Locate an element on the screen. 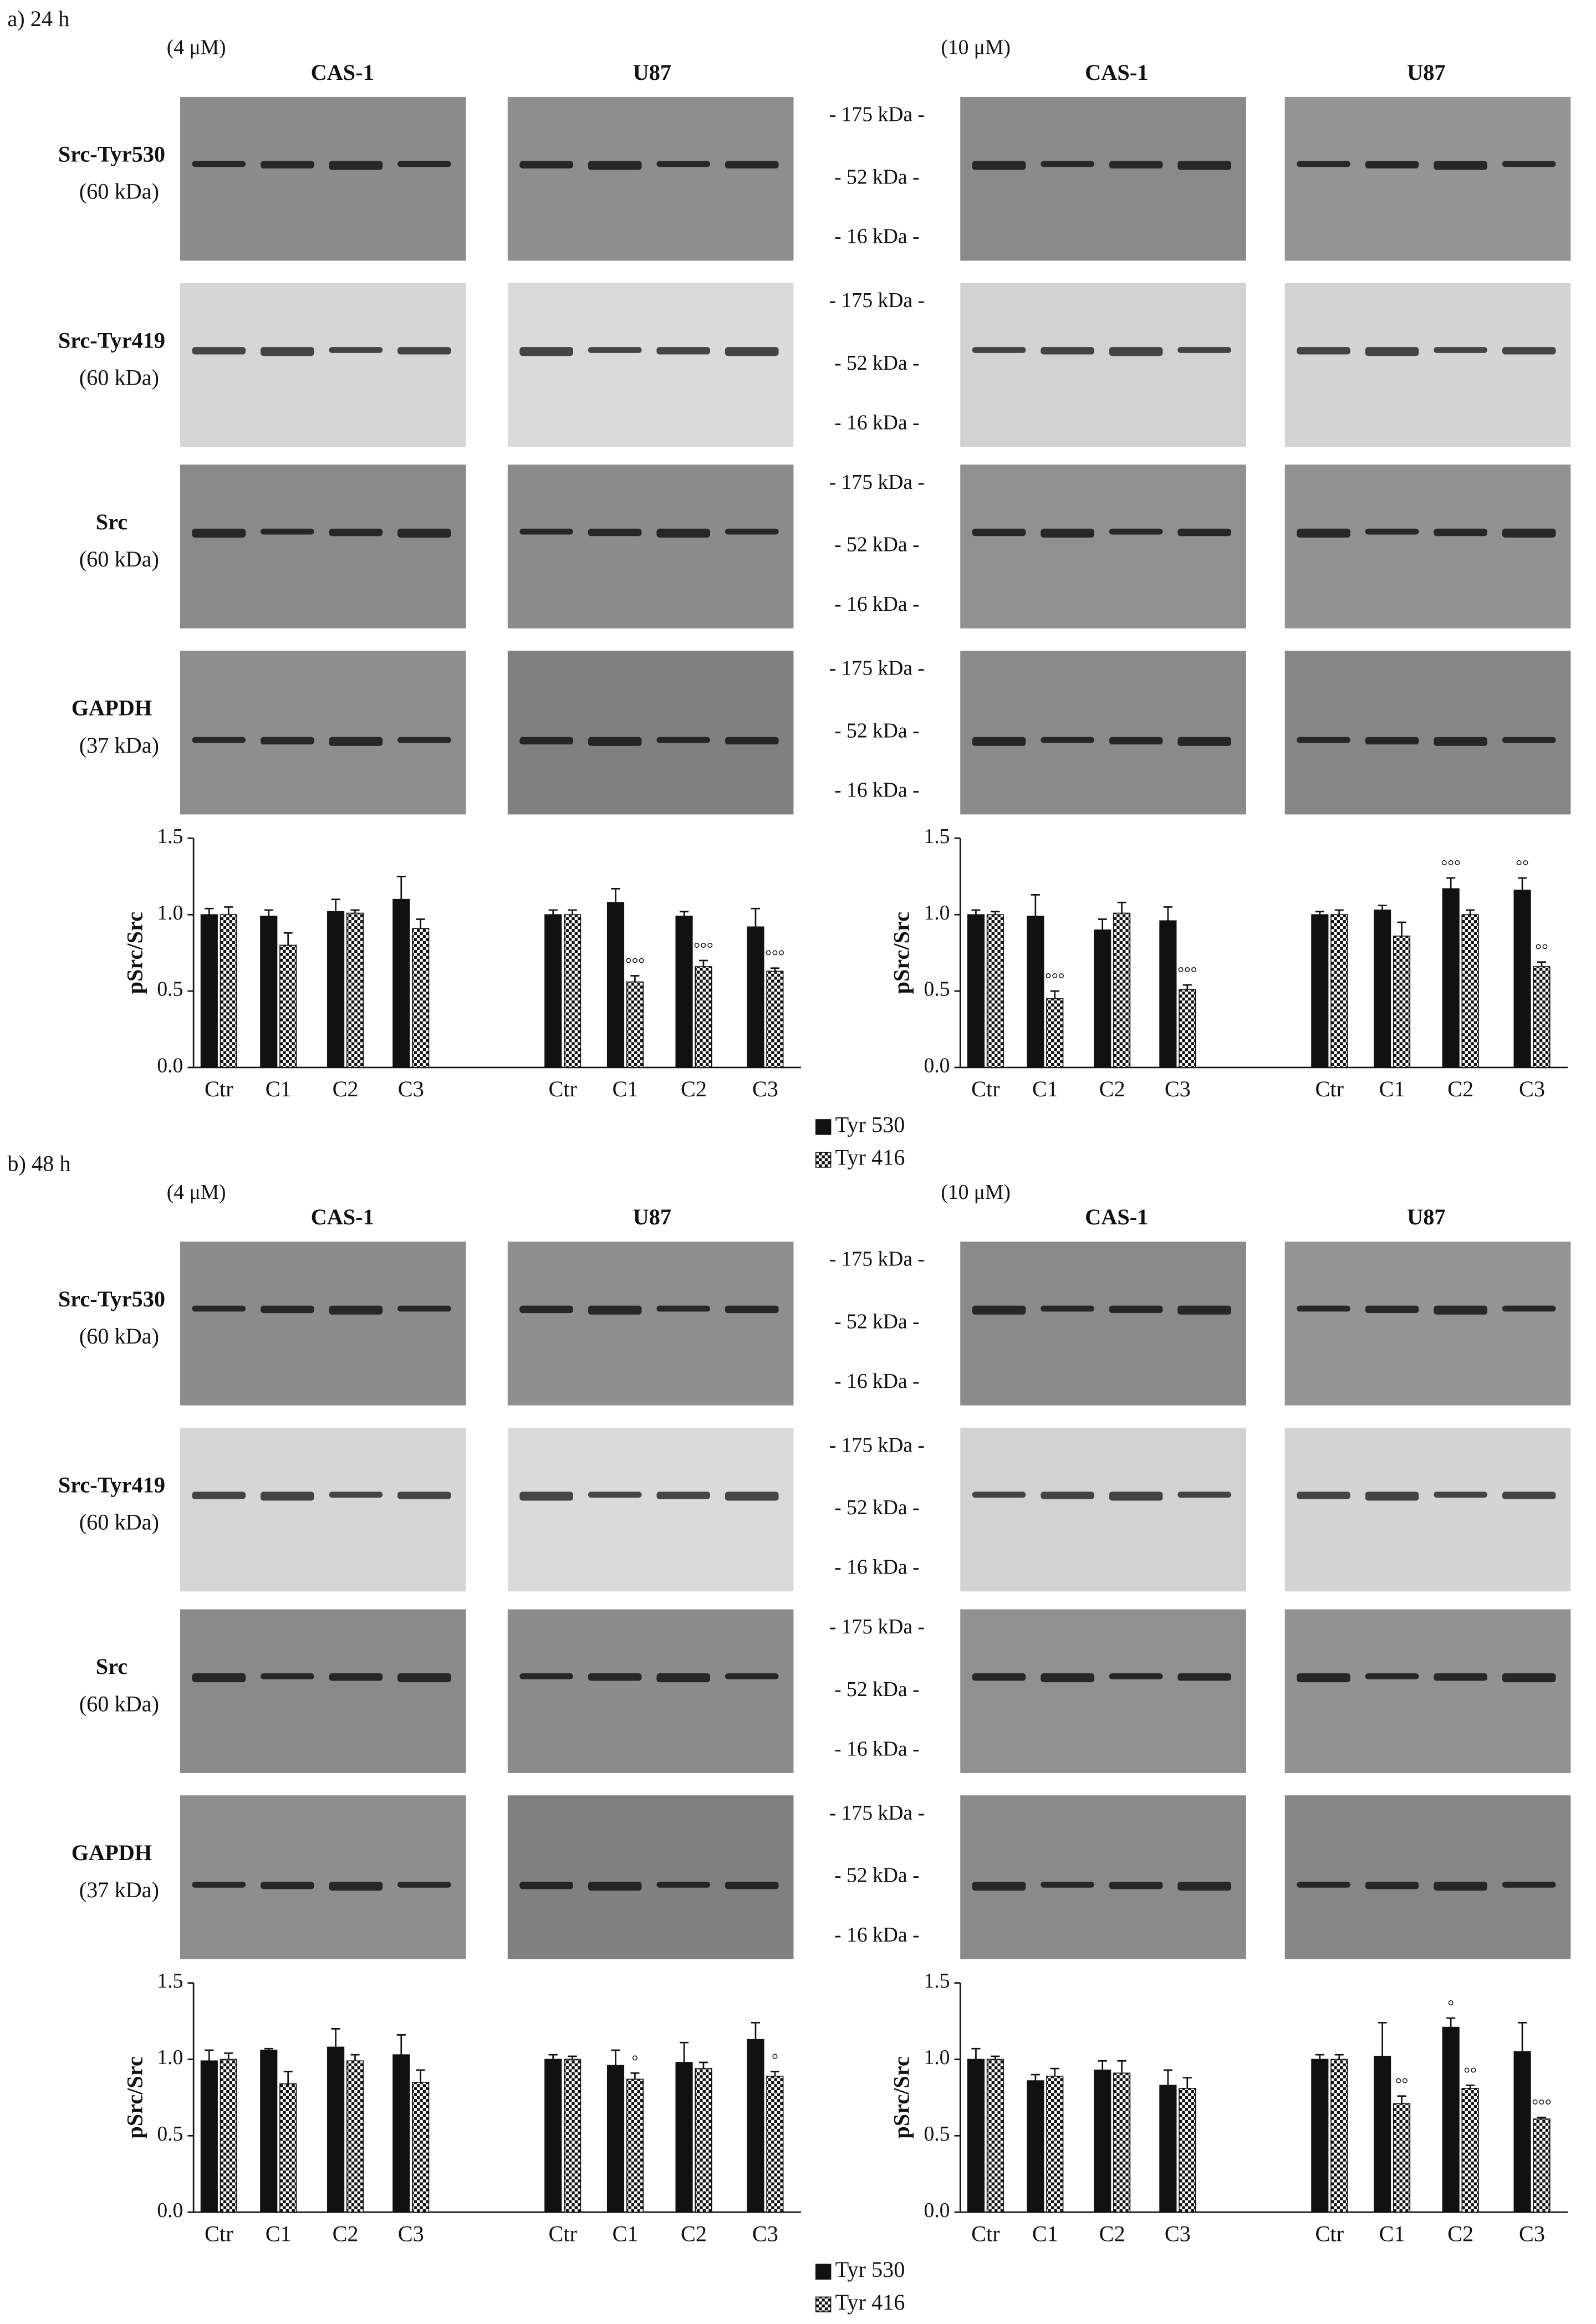 The image size is (1596, 2324). mw-marker: - 175 kDa - is located at coordinates (877, 668).